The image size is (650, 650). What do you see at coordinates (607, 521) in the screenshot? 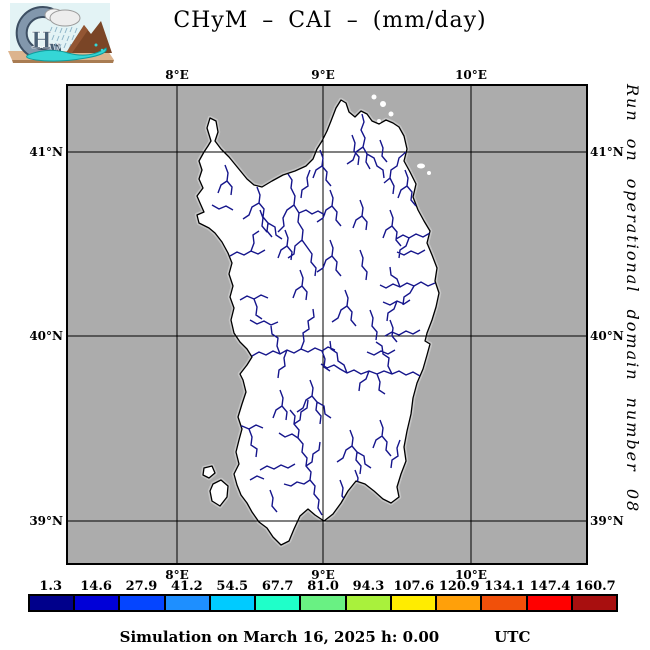
I see `lat-label-right-39n: 39°N` at bounding box center [607, 521].